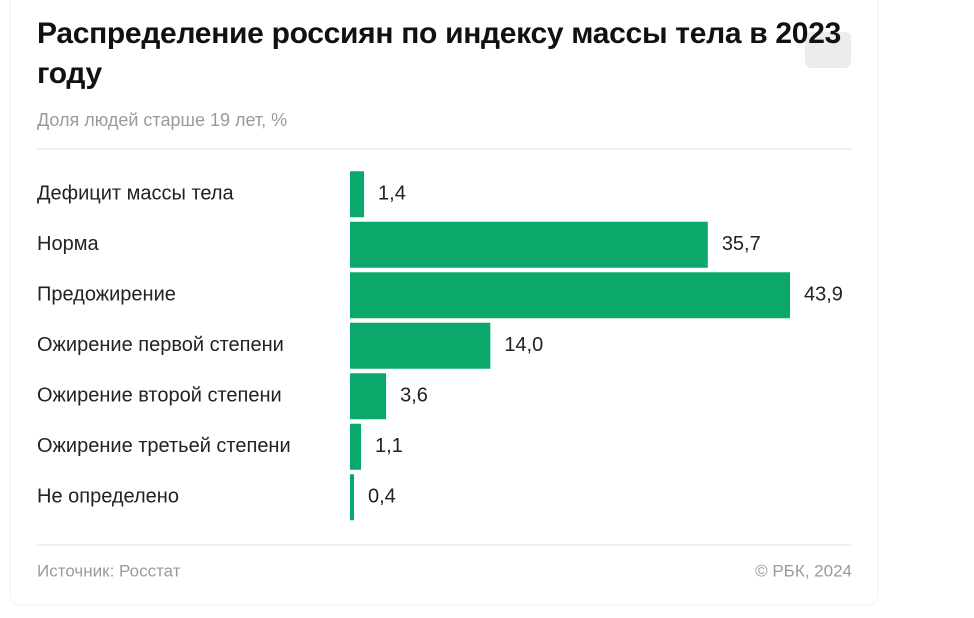  I want to click on category-label: Дефицит массы тела, so click(136, 194).